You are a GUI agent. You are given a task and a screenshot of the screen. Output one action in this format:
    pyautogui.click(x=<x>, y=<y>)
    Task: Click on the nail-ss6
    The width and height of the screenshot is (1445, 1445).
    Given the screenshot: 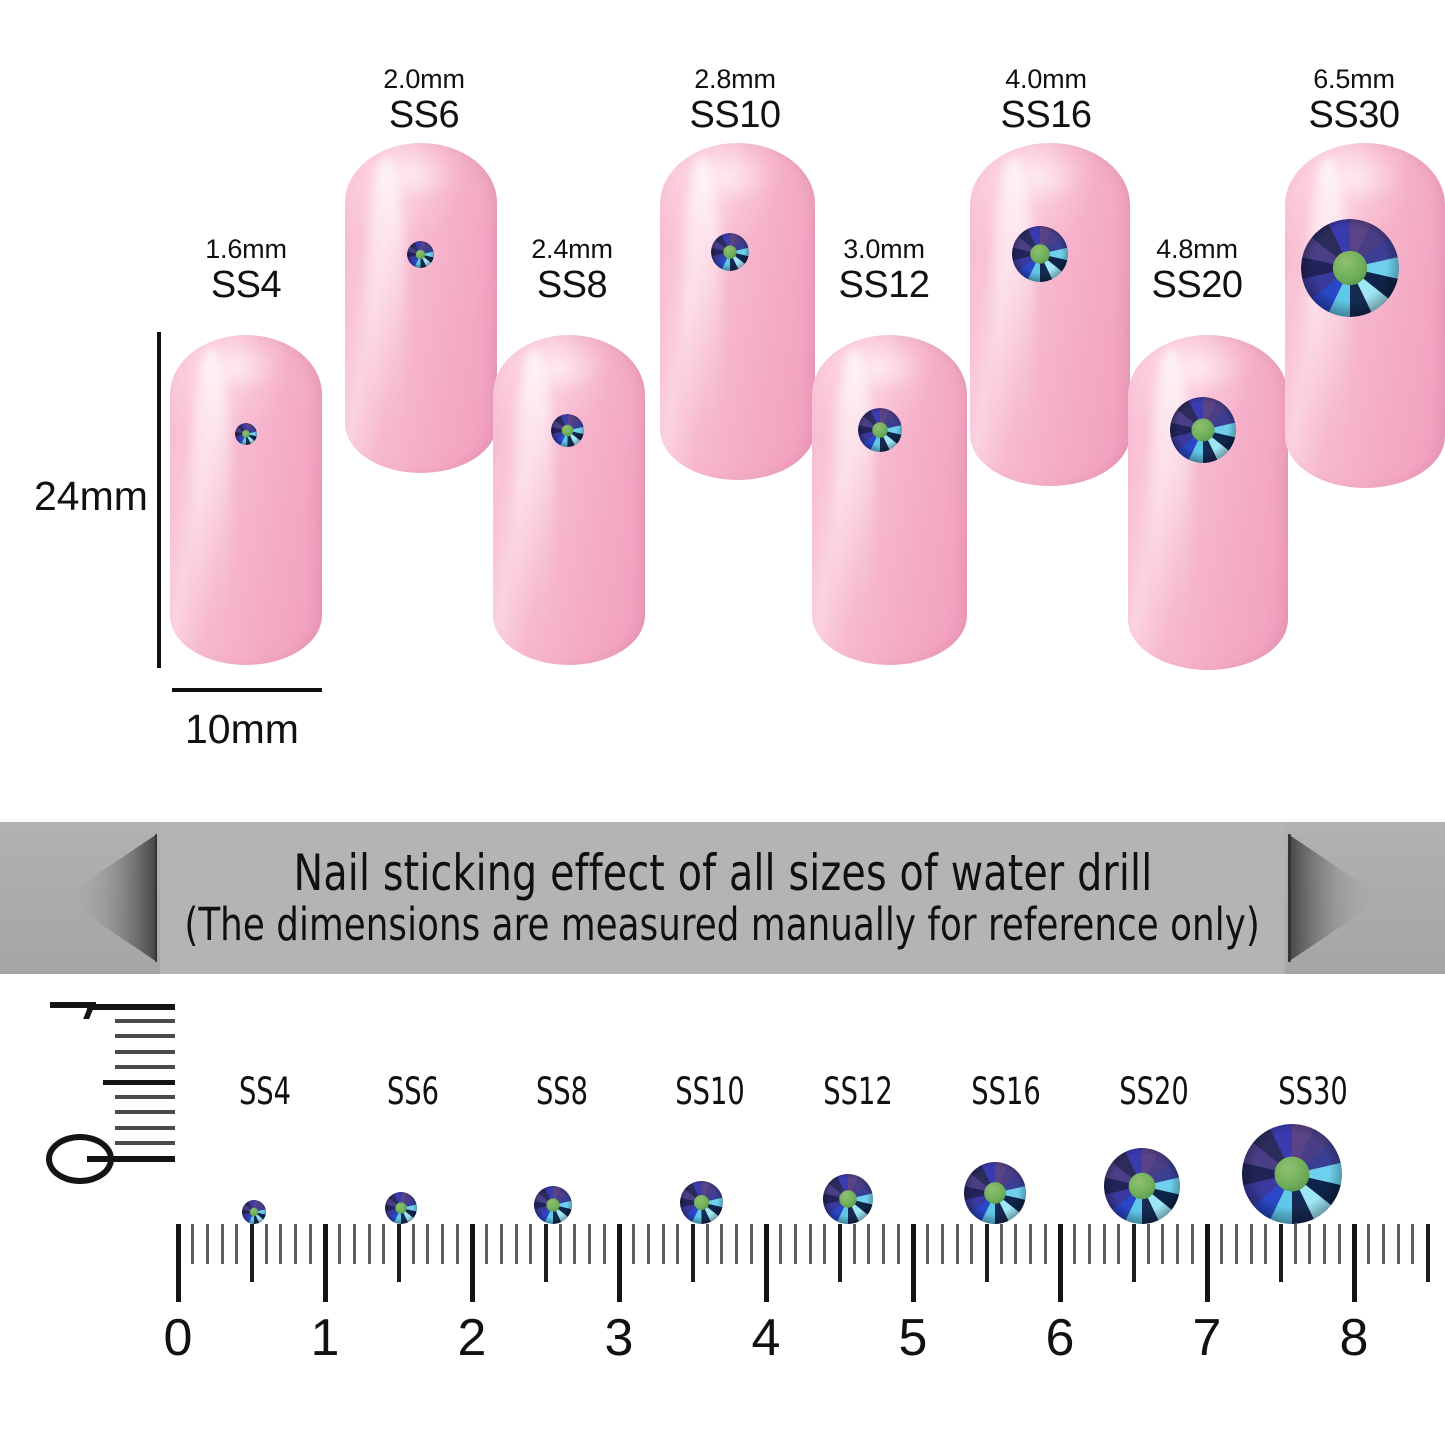 What is the action you would take?
    pyautogui.click(x=421, y=308)
    